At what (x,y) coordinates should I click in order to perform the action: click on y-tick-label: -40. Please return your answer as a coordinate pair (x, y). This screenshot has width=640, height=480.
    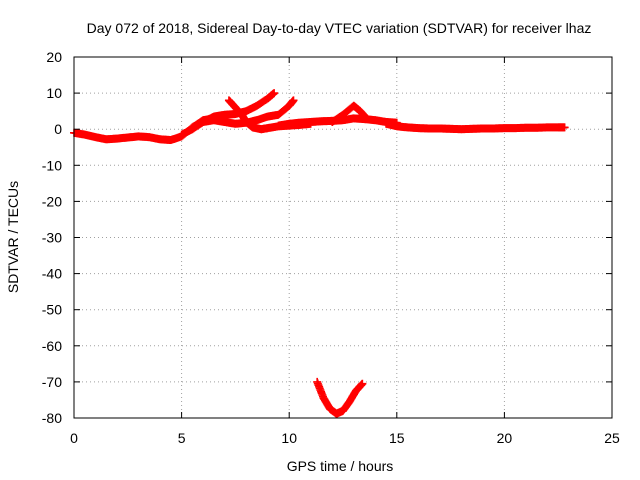
    Looking at the image, I should click on (52, 274).